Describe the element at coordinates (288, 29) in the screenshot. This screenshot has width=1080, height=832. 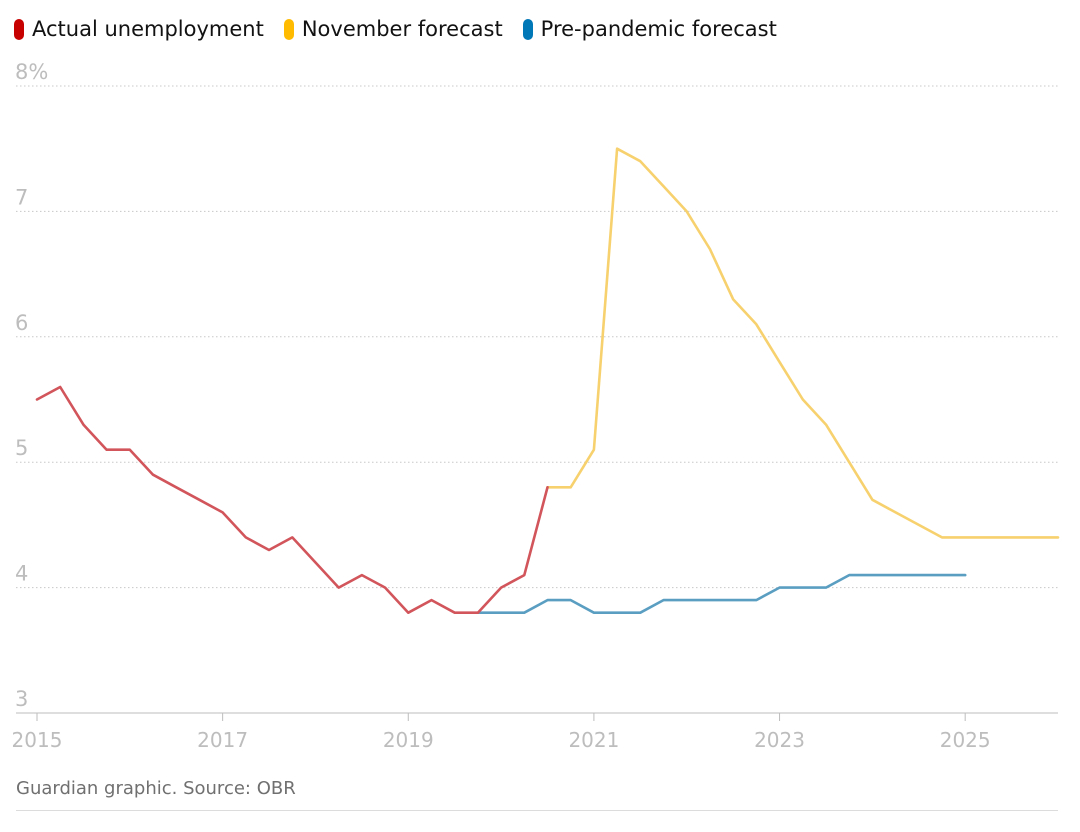
I see `legend-swatch-november` at that location.